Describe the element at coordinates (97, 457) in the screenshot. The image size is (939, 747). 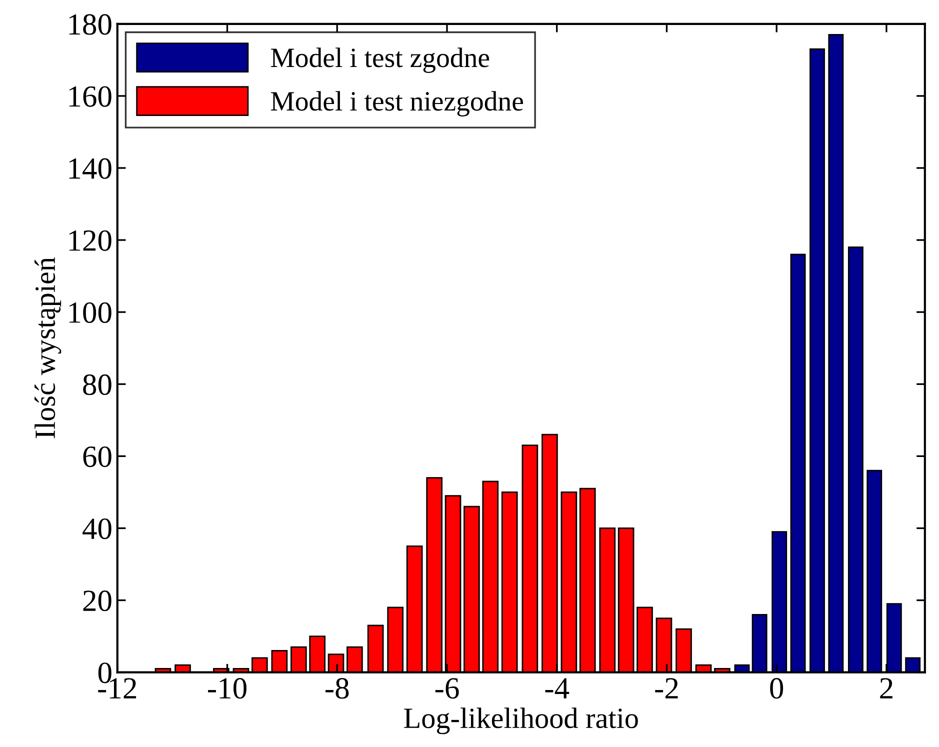
I see `y-tick-label: 60` at that location.